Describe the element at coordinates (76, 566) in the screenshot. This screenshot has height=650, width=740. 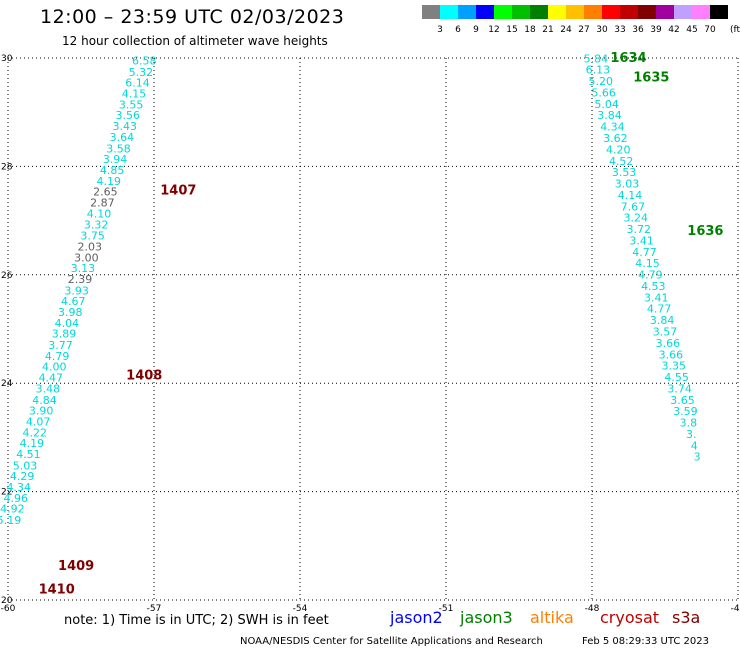
I see `pass-time-label: 1409` at that location.